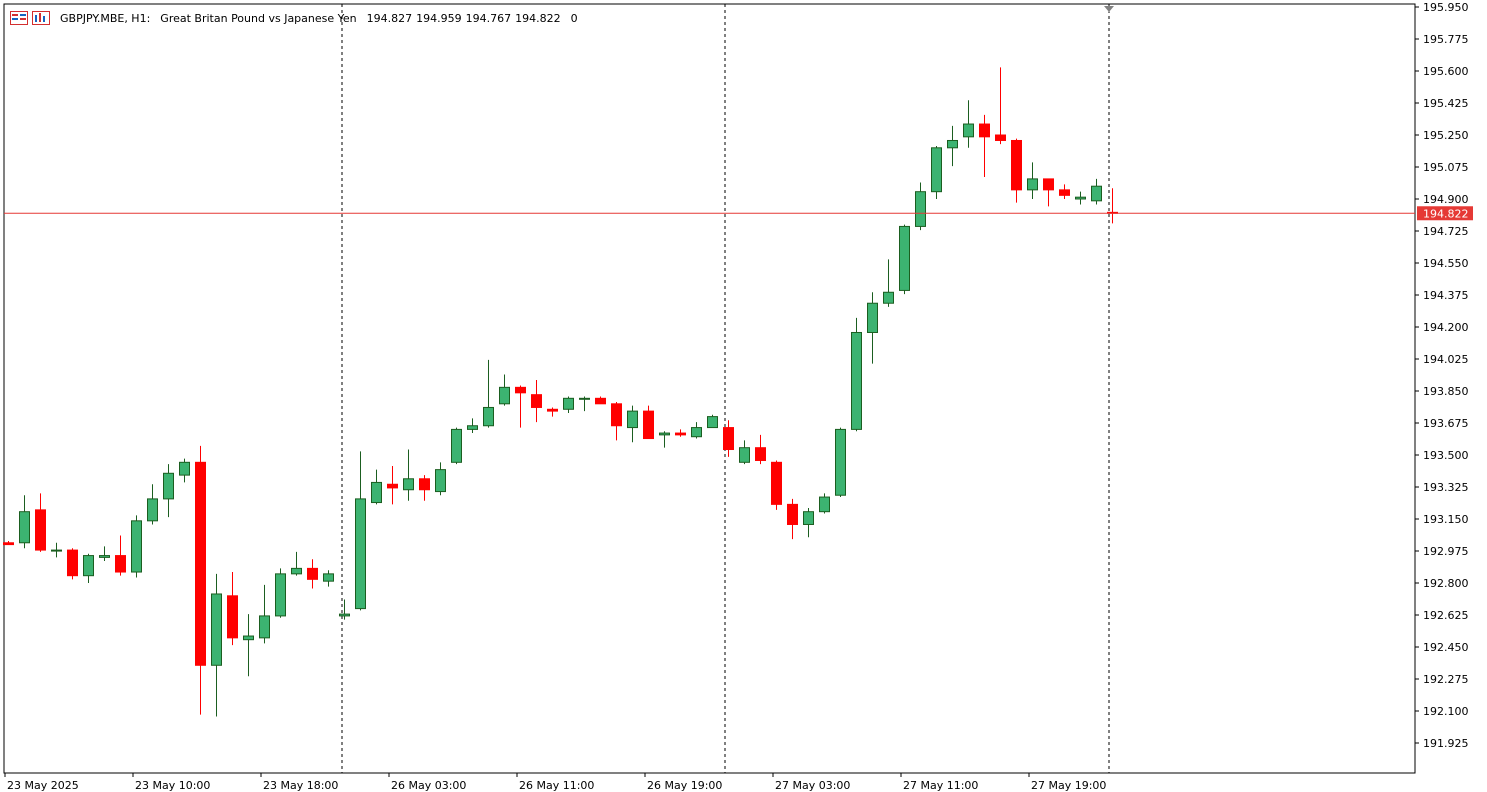 This screenshot has width=1487, height=792. Describe the element at coordinates (1446, 231) in the screenshot. I see `price-tick-label: 194.725` at that location.